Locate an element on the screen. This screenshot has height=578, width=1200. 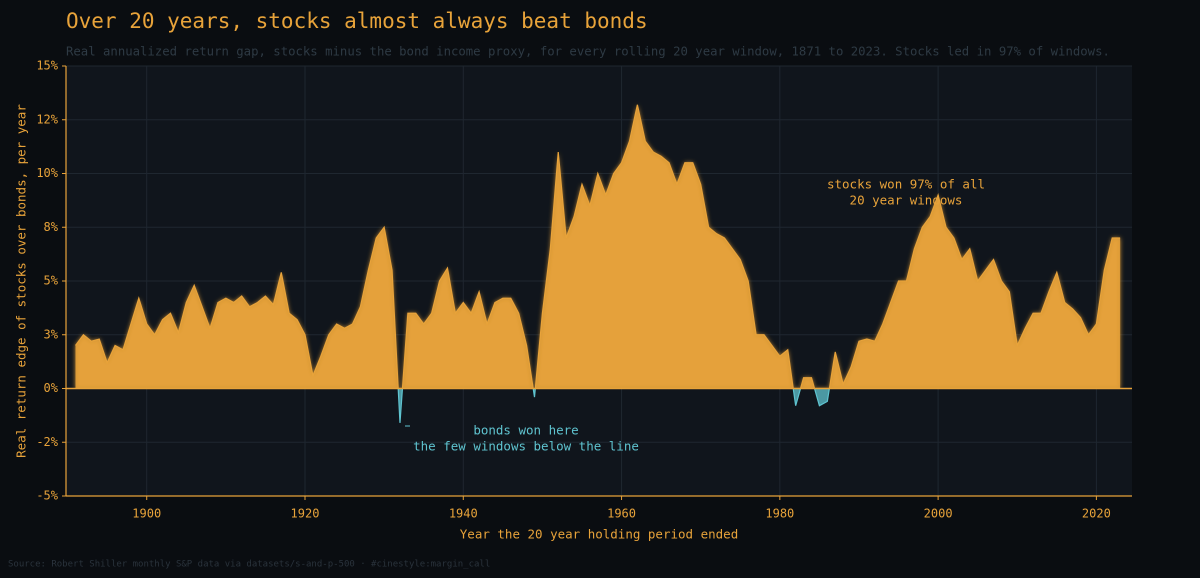
x-tick-label: 1920 is located at coordinates (305, 514).